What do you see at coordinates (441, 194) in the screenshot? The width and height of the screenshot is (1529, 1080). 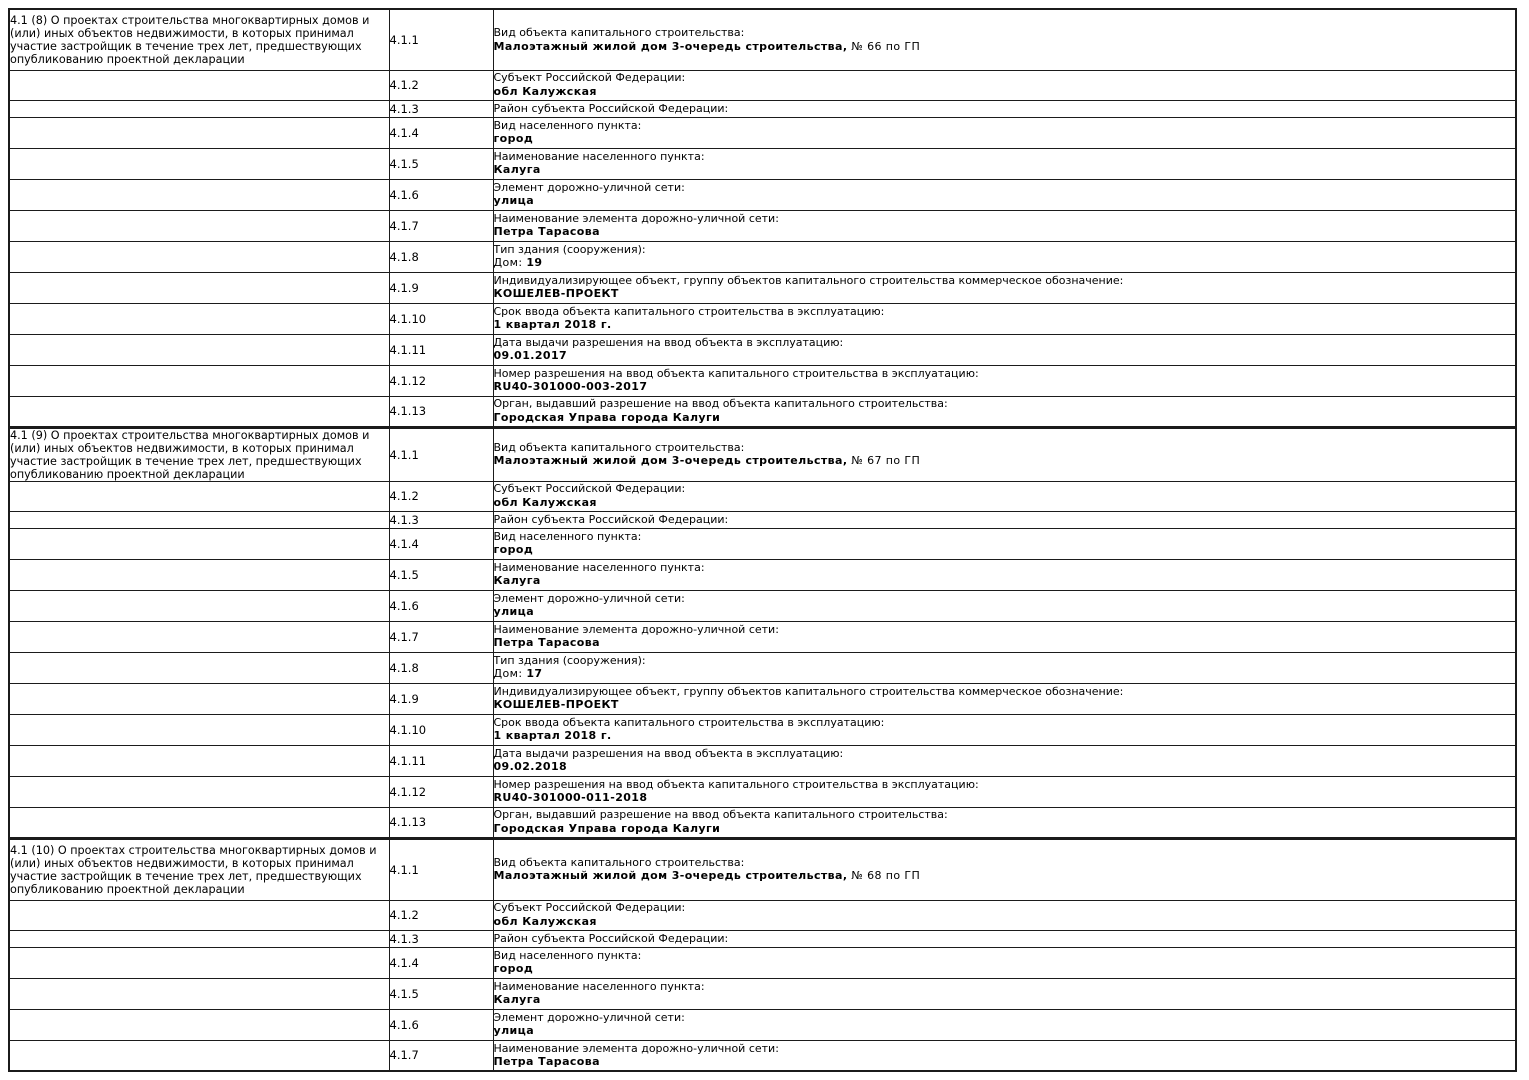 I see `row-number-cell: 4.1.6` at bounding box center [441, 194].